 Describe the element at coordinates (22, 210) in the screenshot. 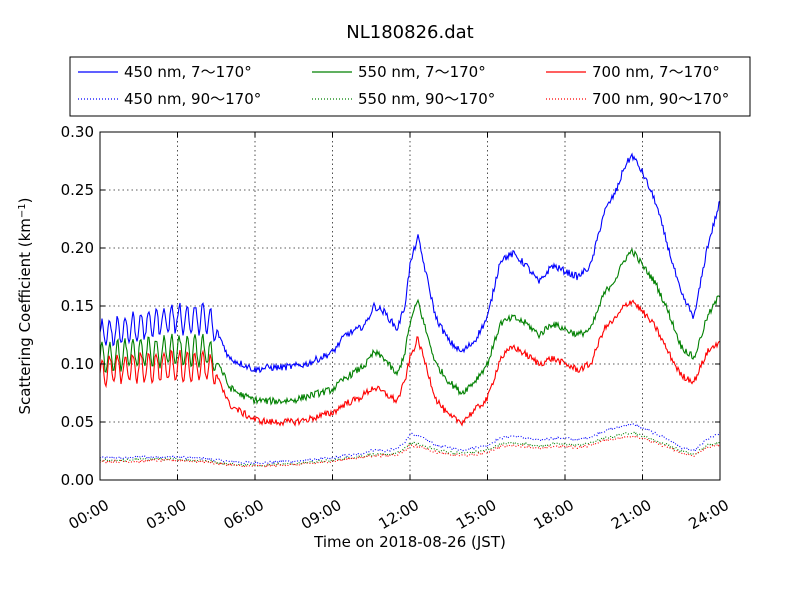

I see `y-axis-label-sup: −1` at that location.